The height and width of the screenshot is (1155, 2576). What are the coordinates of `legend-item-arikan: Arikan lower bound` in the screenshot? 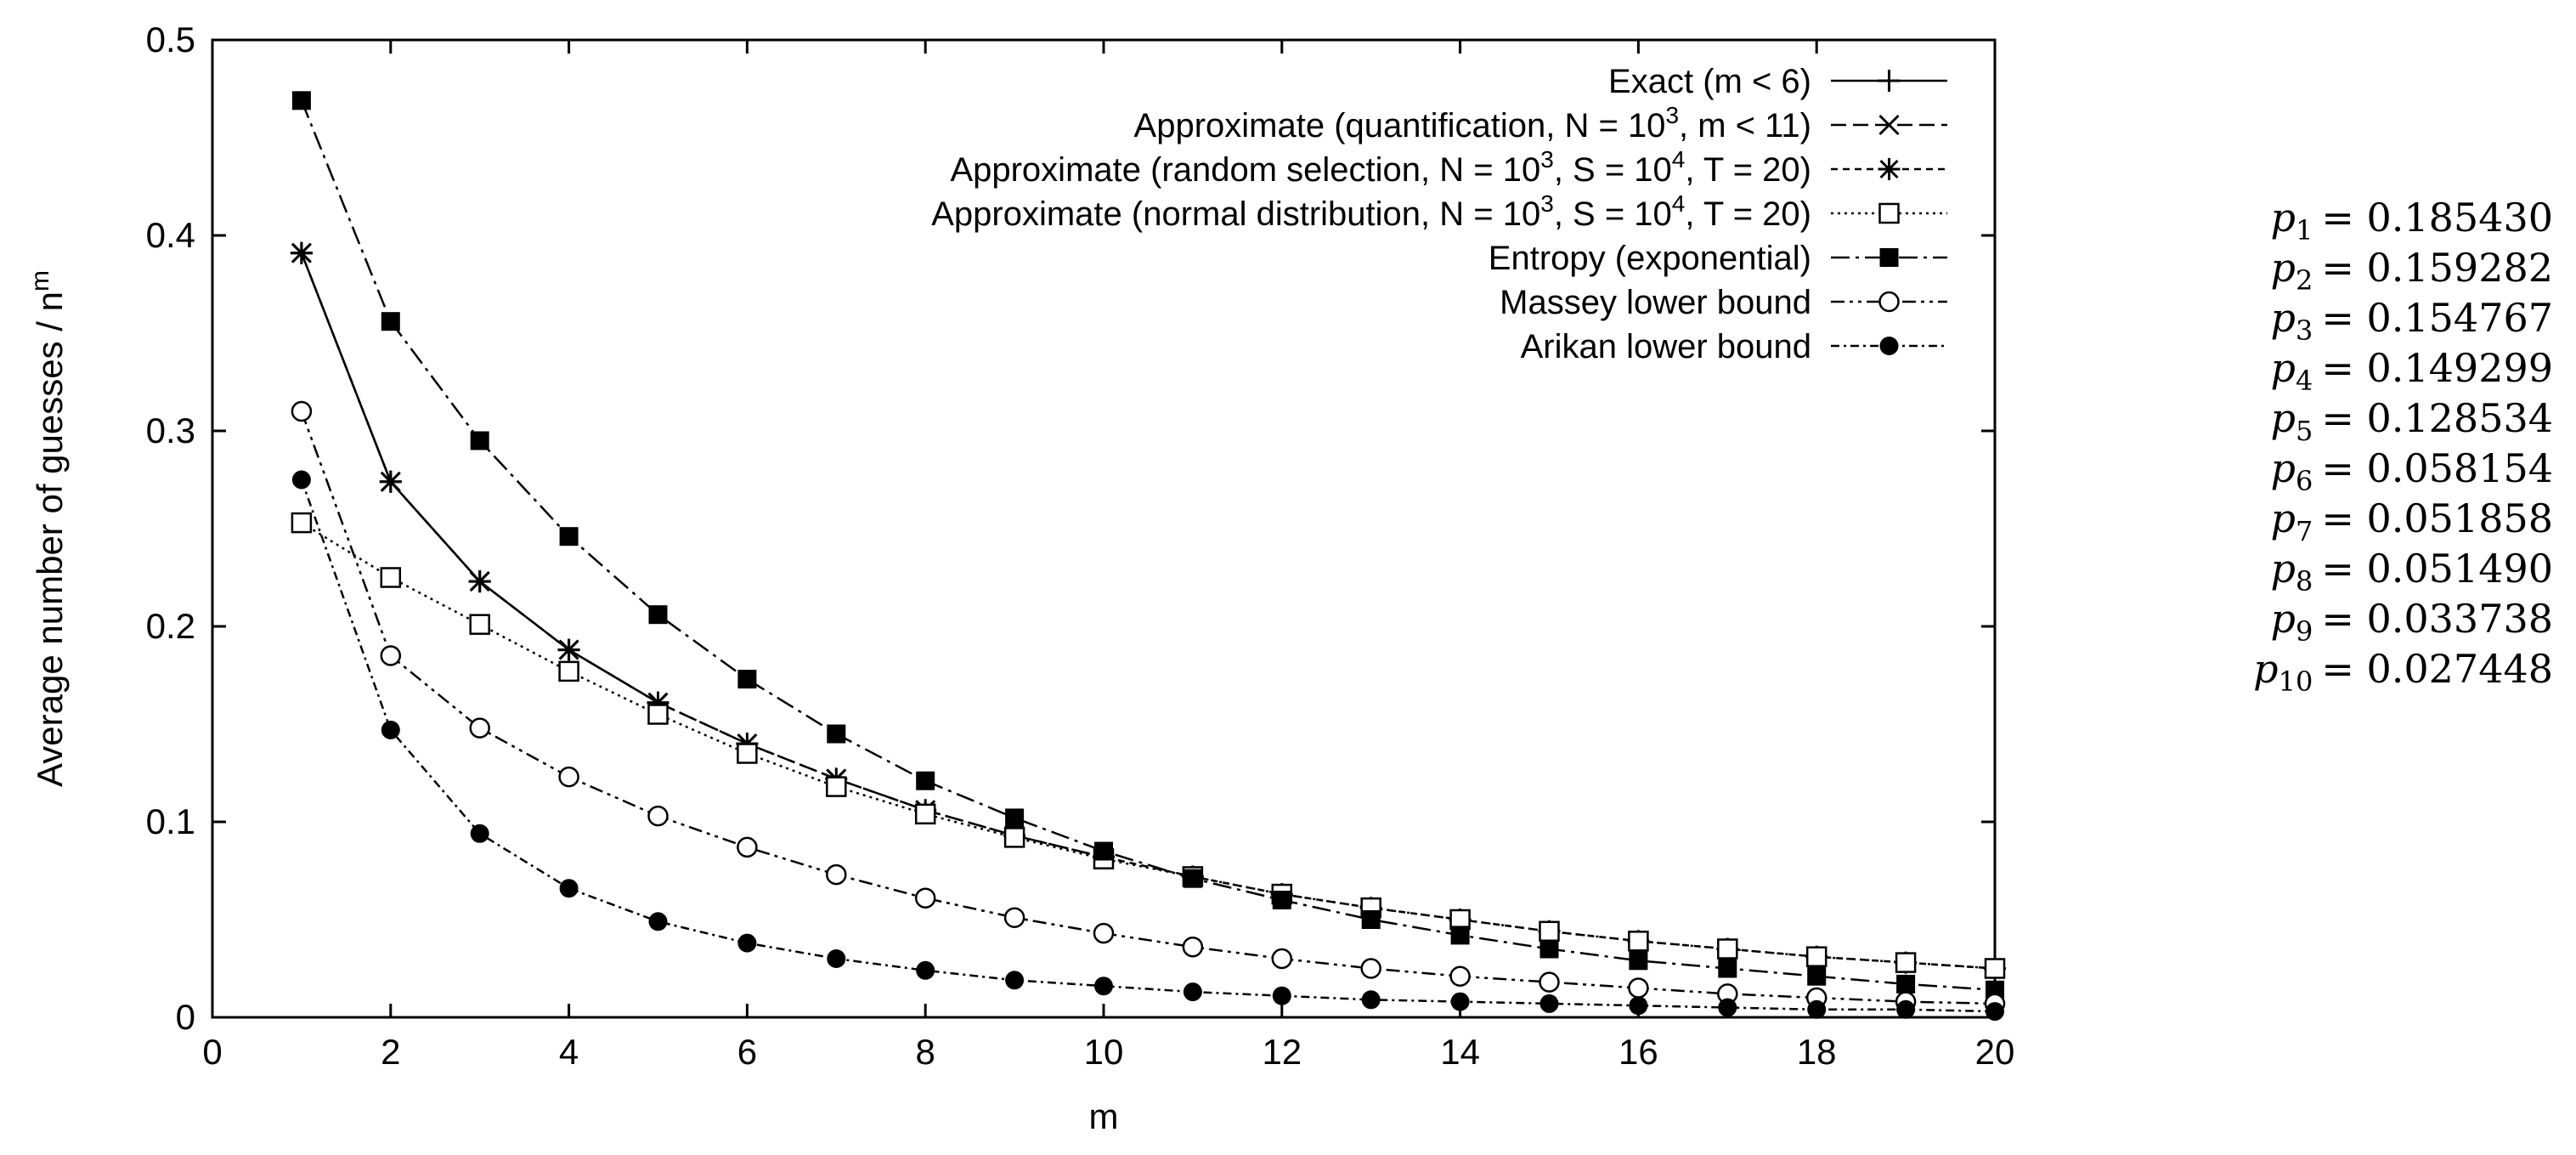 It's located at (1734, 347).